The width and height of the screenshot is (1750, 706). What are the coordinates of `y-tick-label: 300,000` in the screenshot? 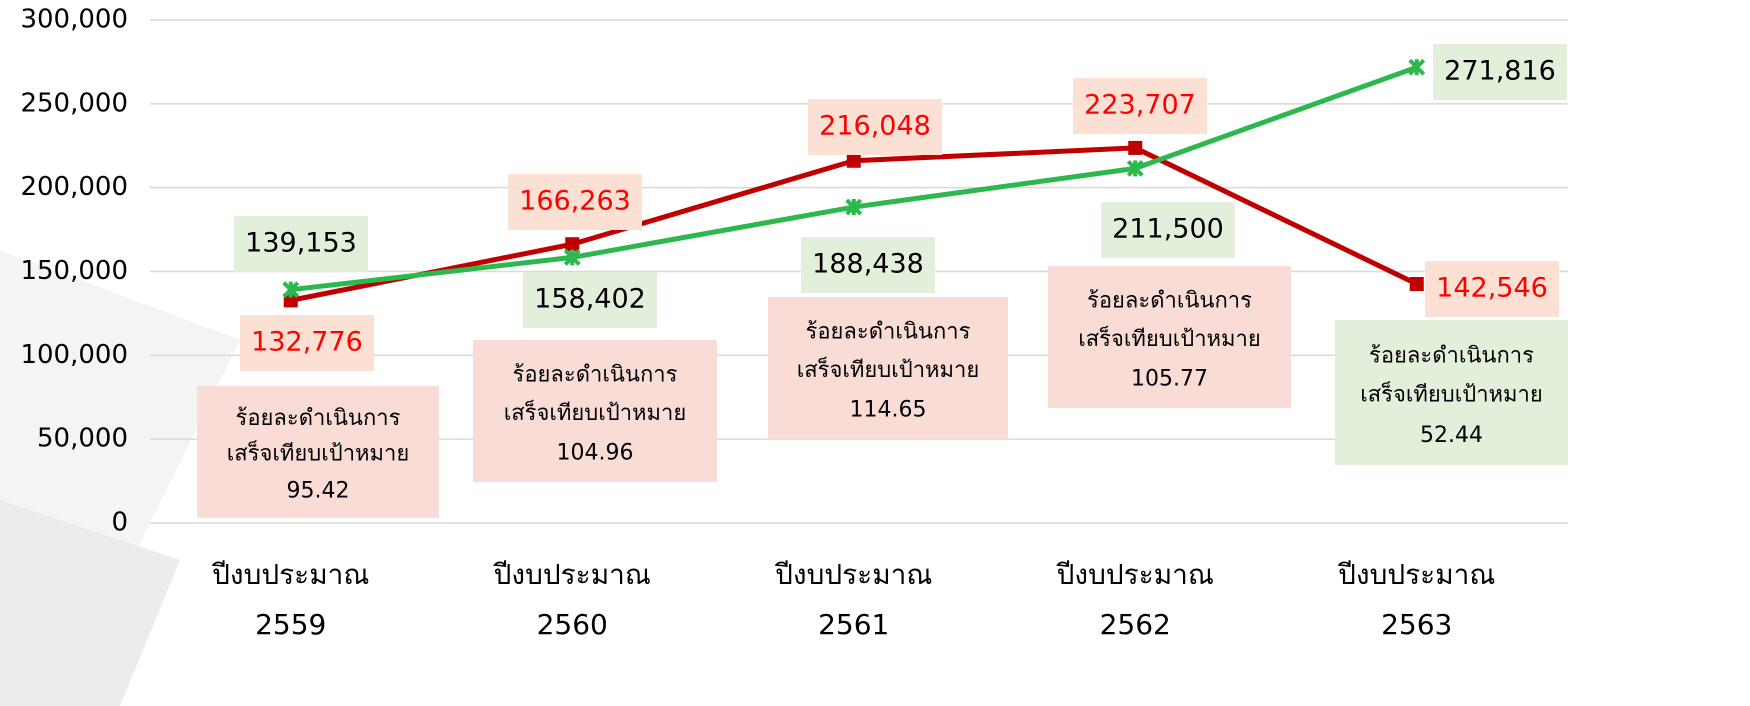 It's located at (74, 20).